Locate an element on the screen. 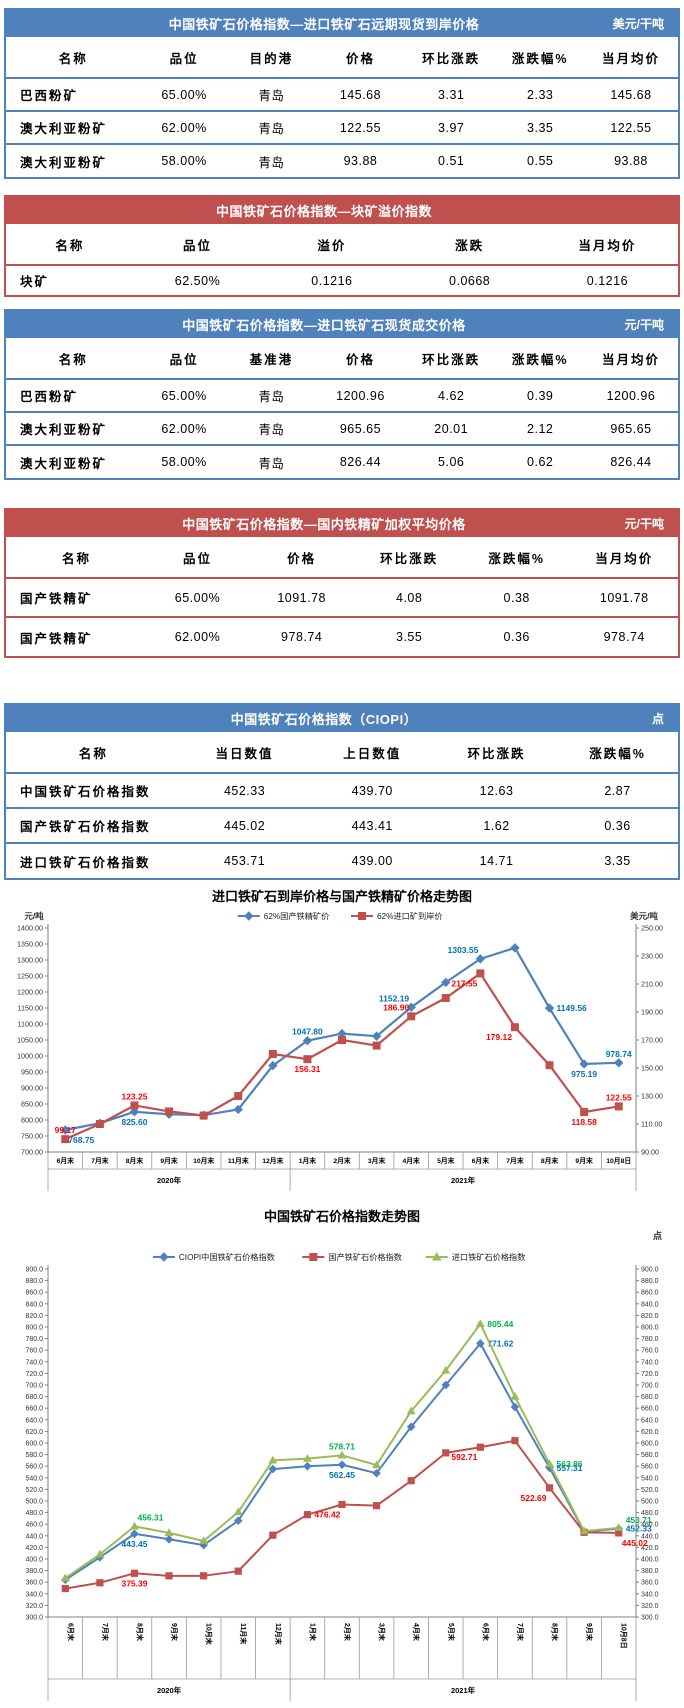  column-header: 当月均价 is located at coordinates (630, 359).